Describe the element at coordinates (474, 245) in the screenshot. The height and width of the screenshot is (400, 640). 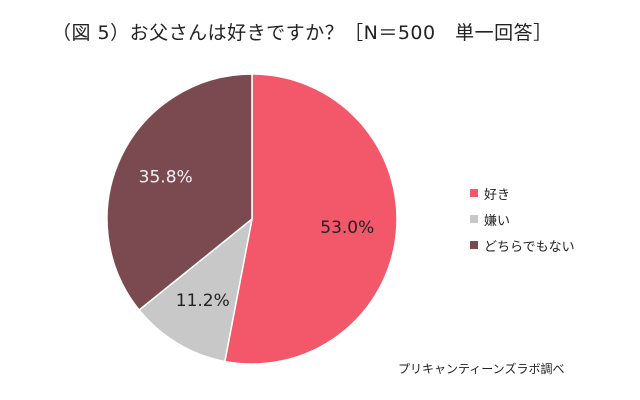
I see `legend-swatch-neither` at that location.